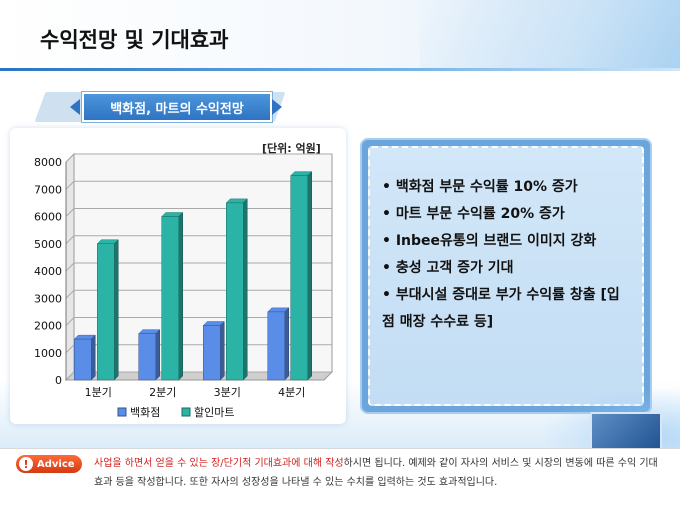 The image size is (680, 510). What do you see at coordinates (106, 312) in the screenshot?
I see `bar-할인마트-1분기` at bounding box center [106, 312].